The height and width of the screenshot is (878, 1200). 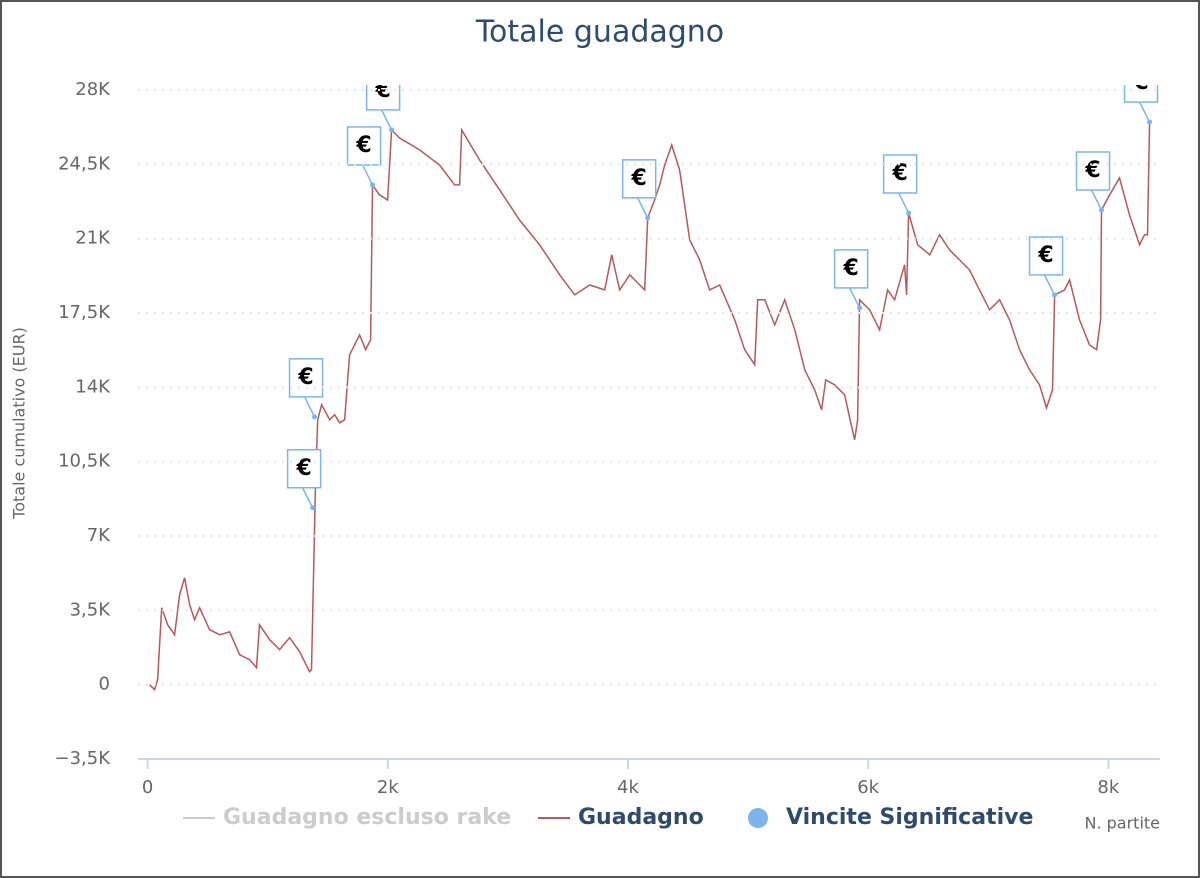 What do you see at coordinates (84, 312) in the screenshot?
I see `y-tick-label: 17,5K` at bounding box center [84, 312].